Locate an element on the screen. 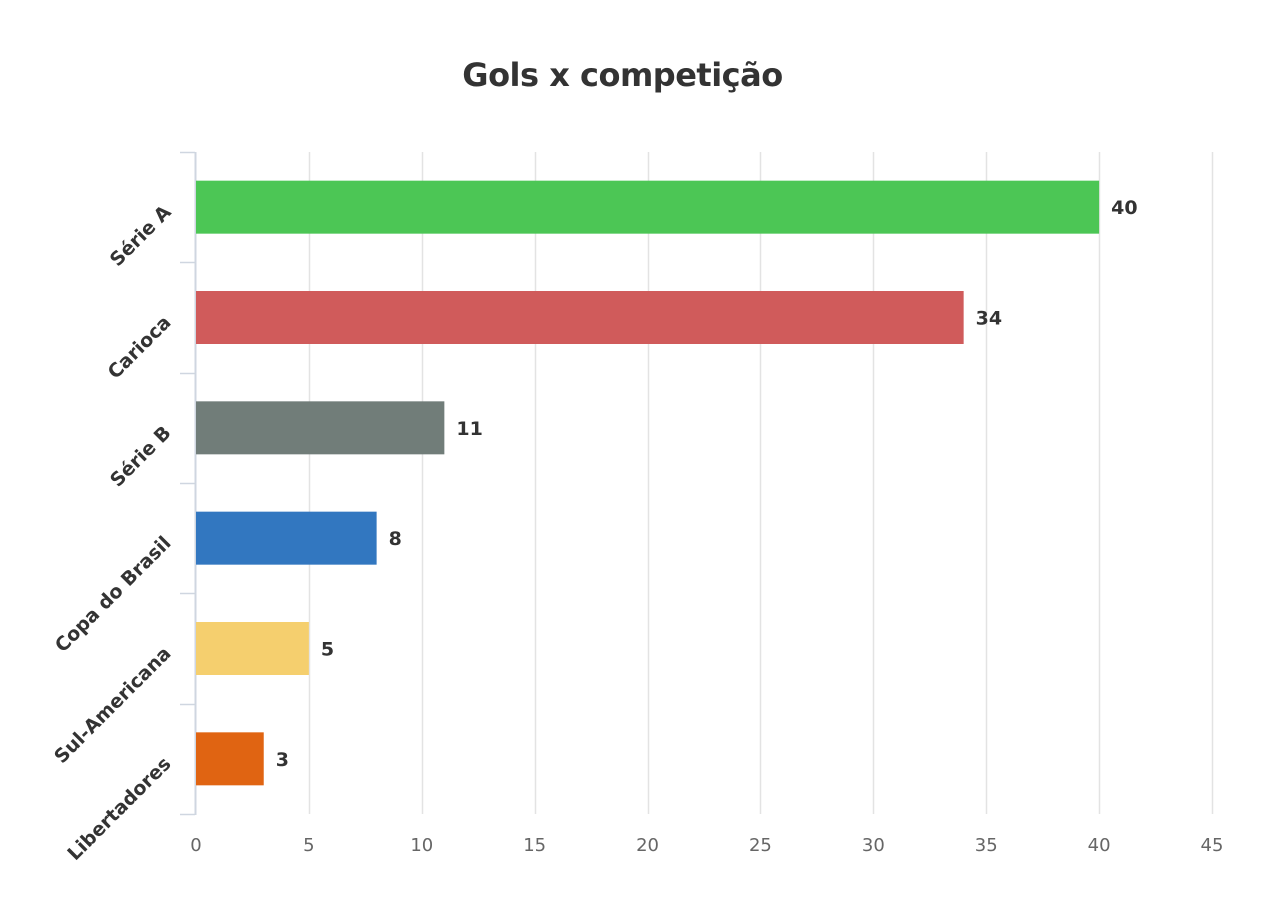 Image resolution: width=1280 pixels, height=912 pixels. x-tick-label: 5 is located at coordinates (308, 845).